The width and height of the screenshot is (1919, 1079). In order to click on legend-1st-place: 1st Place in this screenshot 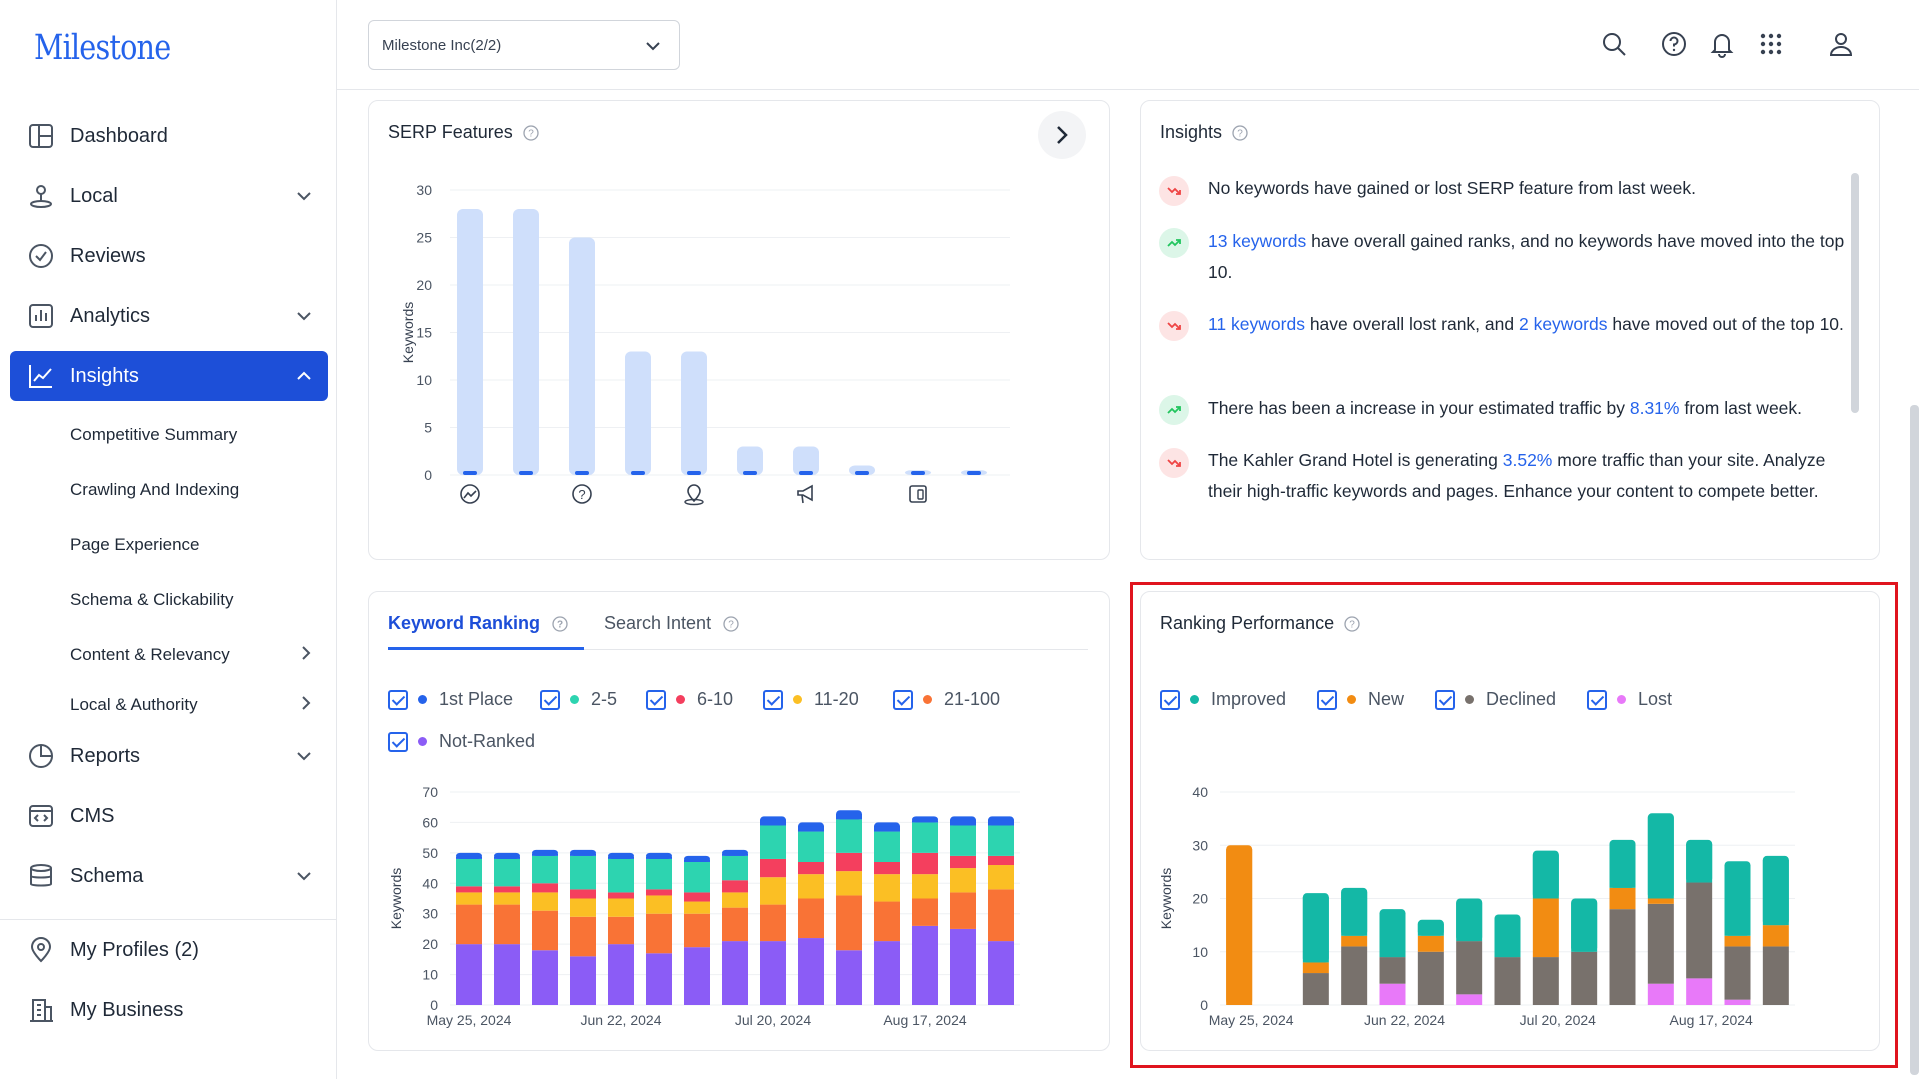, I will do `click(450, 699)`.